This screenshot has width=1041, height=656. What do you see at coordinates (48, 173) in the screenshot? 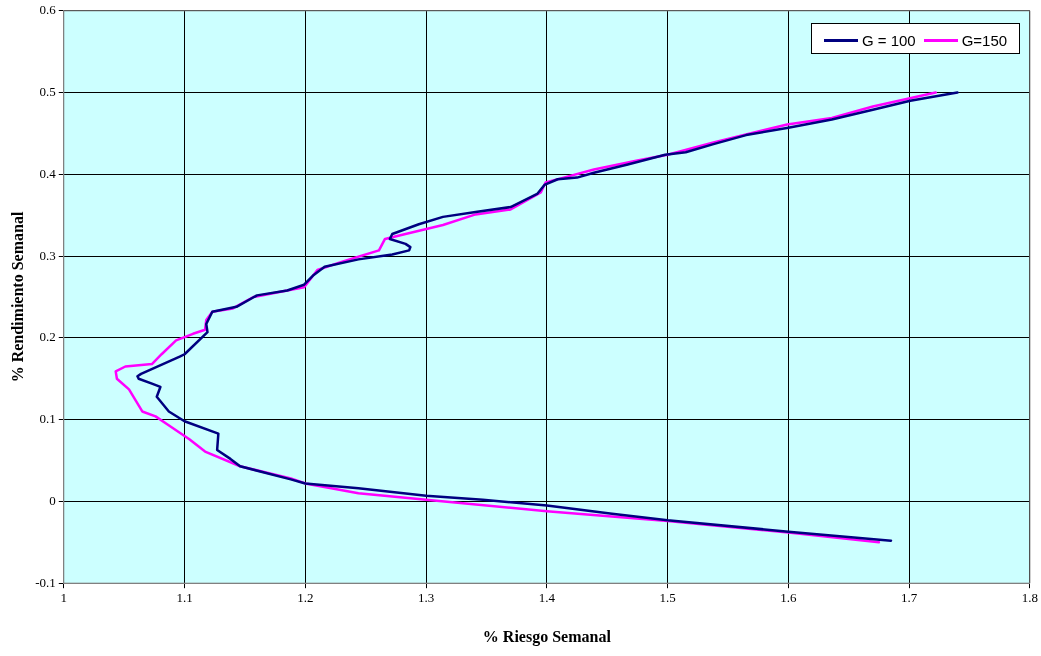
I see `y-tick-label: 0.4` at bounding box center [48, 173].